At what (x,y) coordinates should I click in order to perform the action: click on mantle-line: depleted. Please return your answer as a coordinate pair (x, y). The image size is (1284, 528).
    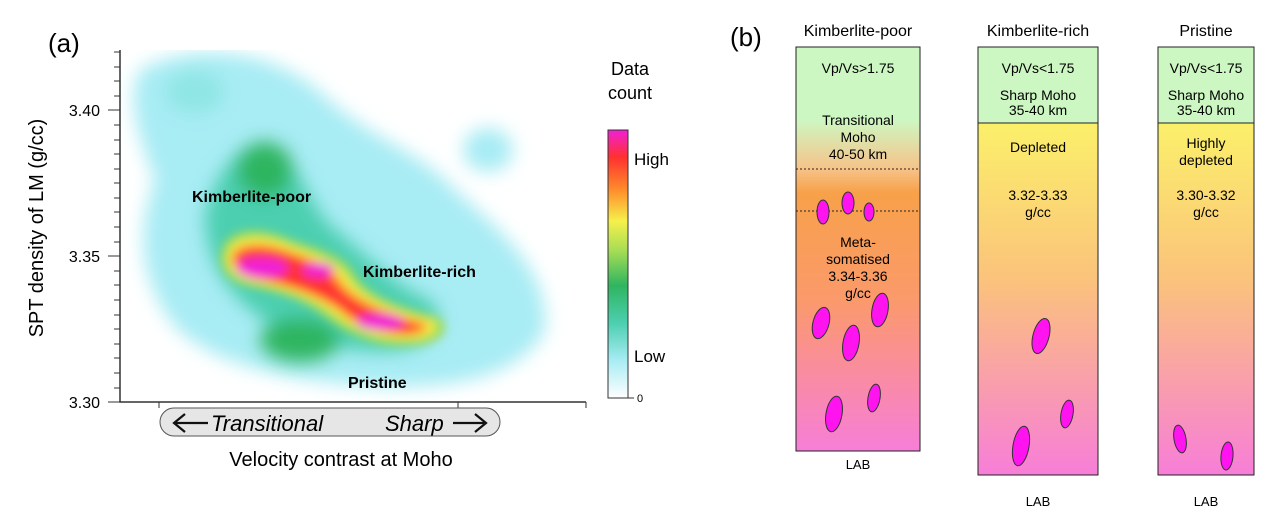
    Looking at the image, I should click on (1206, 160).